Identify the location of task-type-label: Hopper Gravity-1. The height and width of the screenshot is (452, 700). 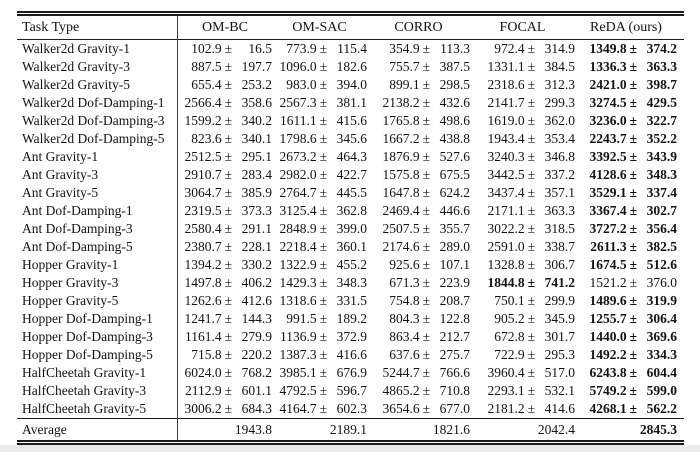
(70, 264).